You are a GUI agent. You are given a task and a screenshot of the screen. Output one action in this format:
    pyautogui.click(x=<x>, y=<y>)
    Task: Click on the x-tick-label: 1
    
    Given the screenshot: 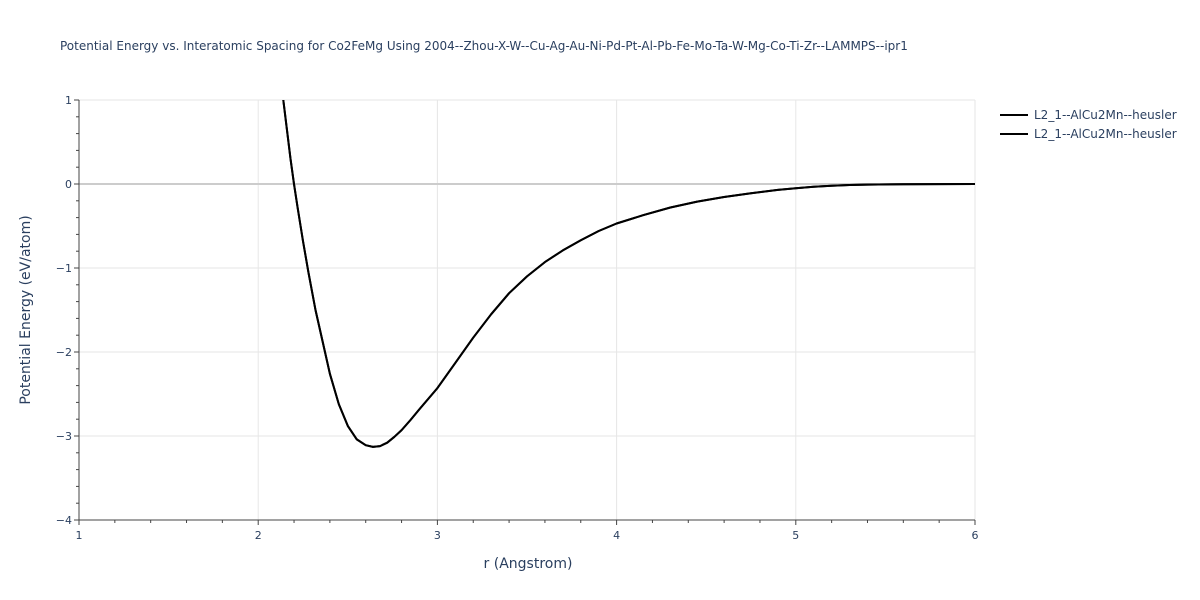 What is the action you would take?
    pyautogui.click(x=79, y=535)
    